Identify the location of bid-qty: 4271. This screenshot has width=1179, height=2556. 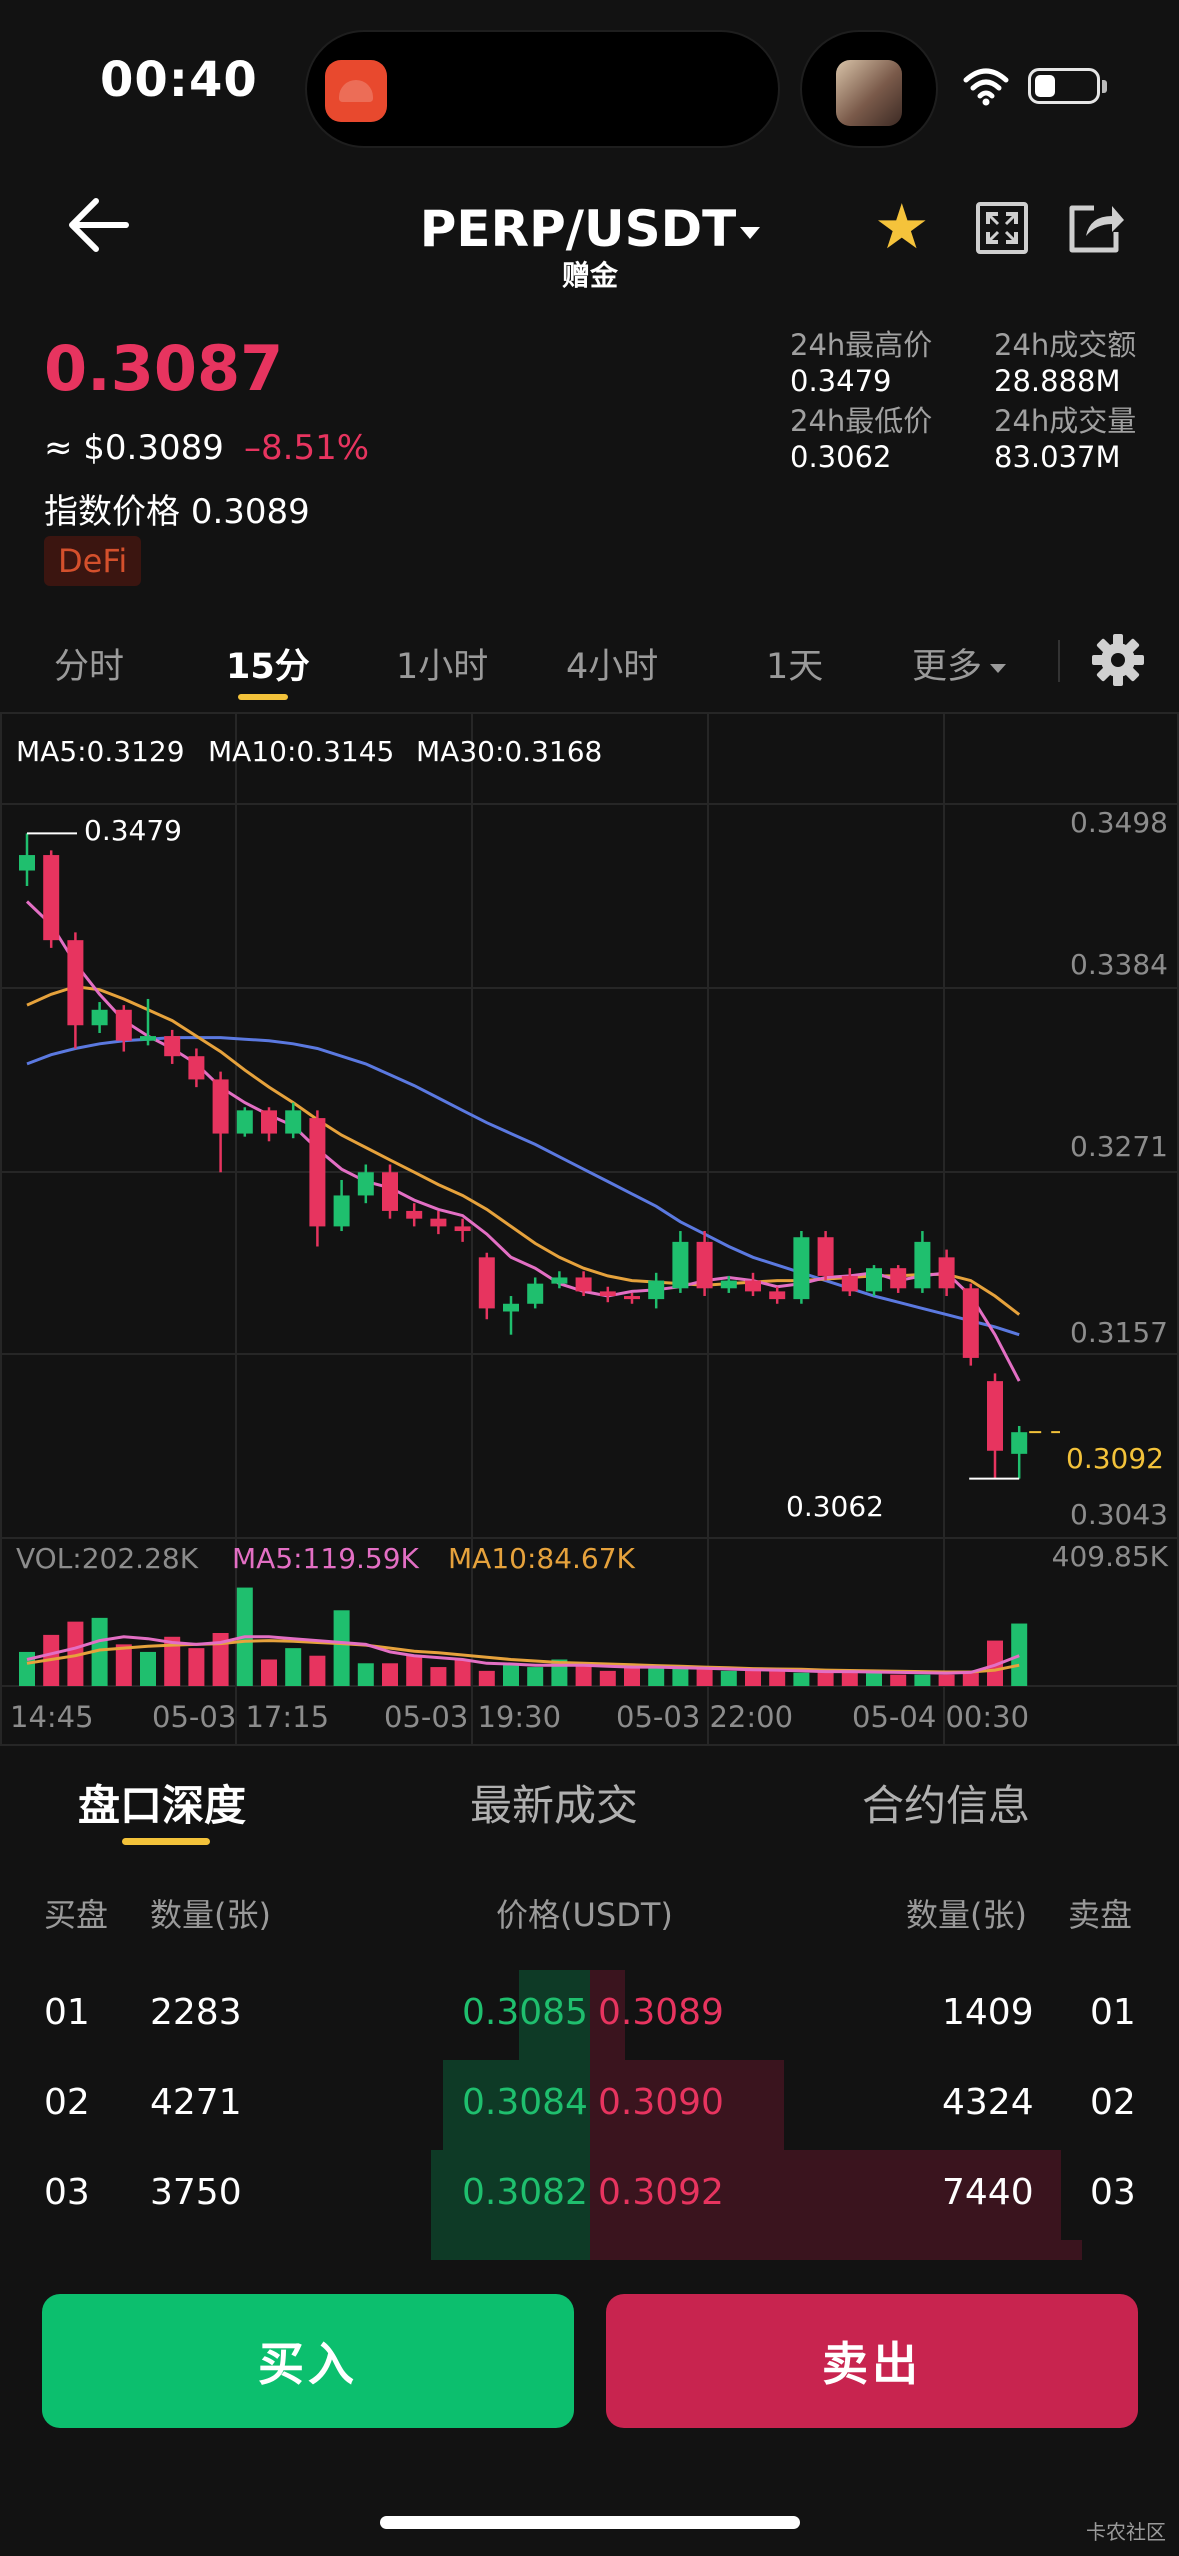
(196, 2102).